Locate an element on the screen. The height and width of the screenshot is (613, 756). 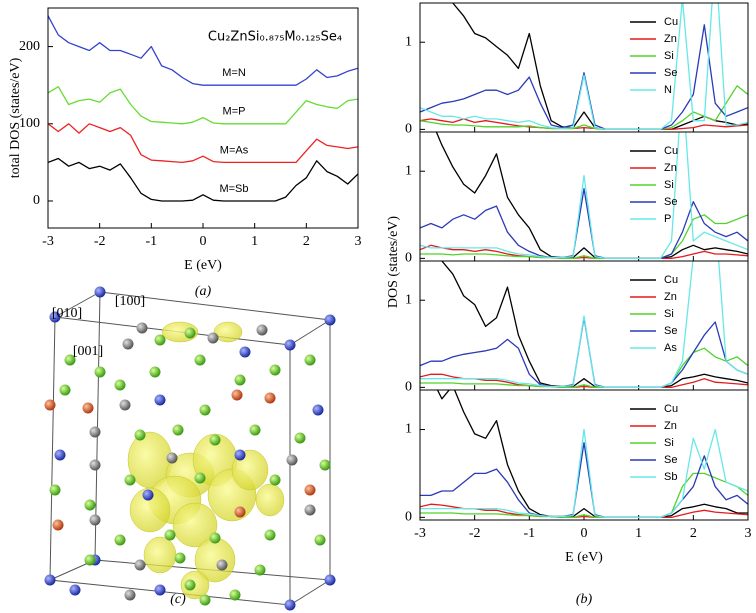
y-tick-label: 100 is located at coordinates (29, 123).